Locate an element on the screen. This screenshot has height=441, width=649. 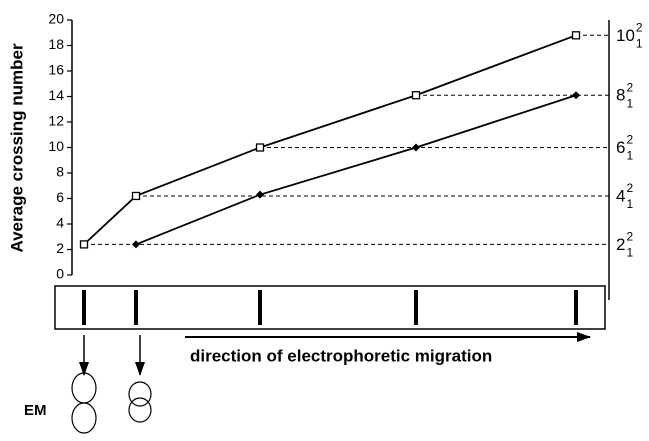
migration-label: direction of electrophoretic migration is located at coordinates (341, 355).